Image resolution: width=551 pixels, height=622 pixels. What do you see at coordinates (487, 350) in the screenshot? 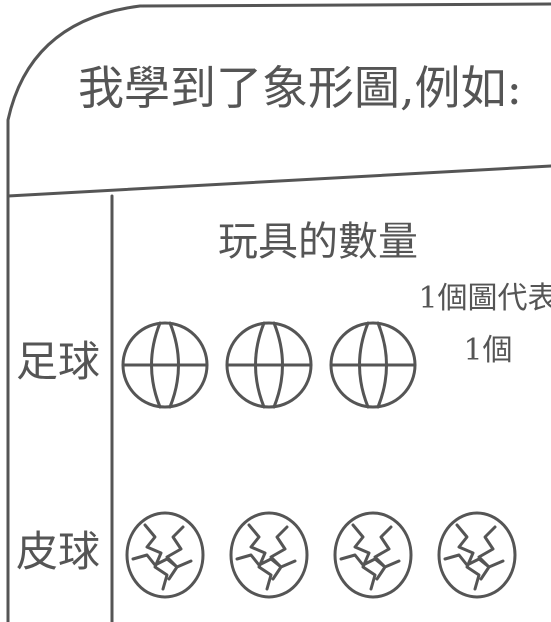
I see `key-line: 1個` at bounding box center [487, 350].